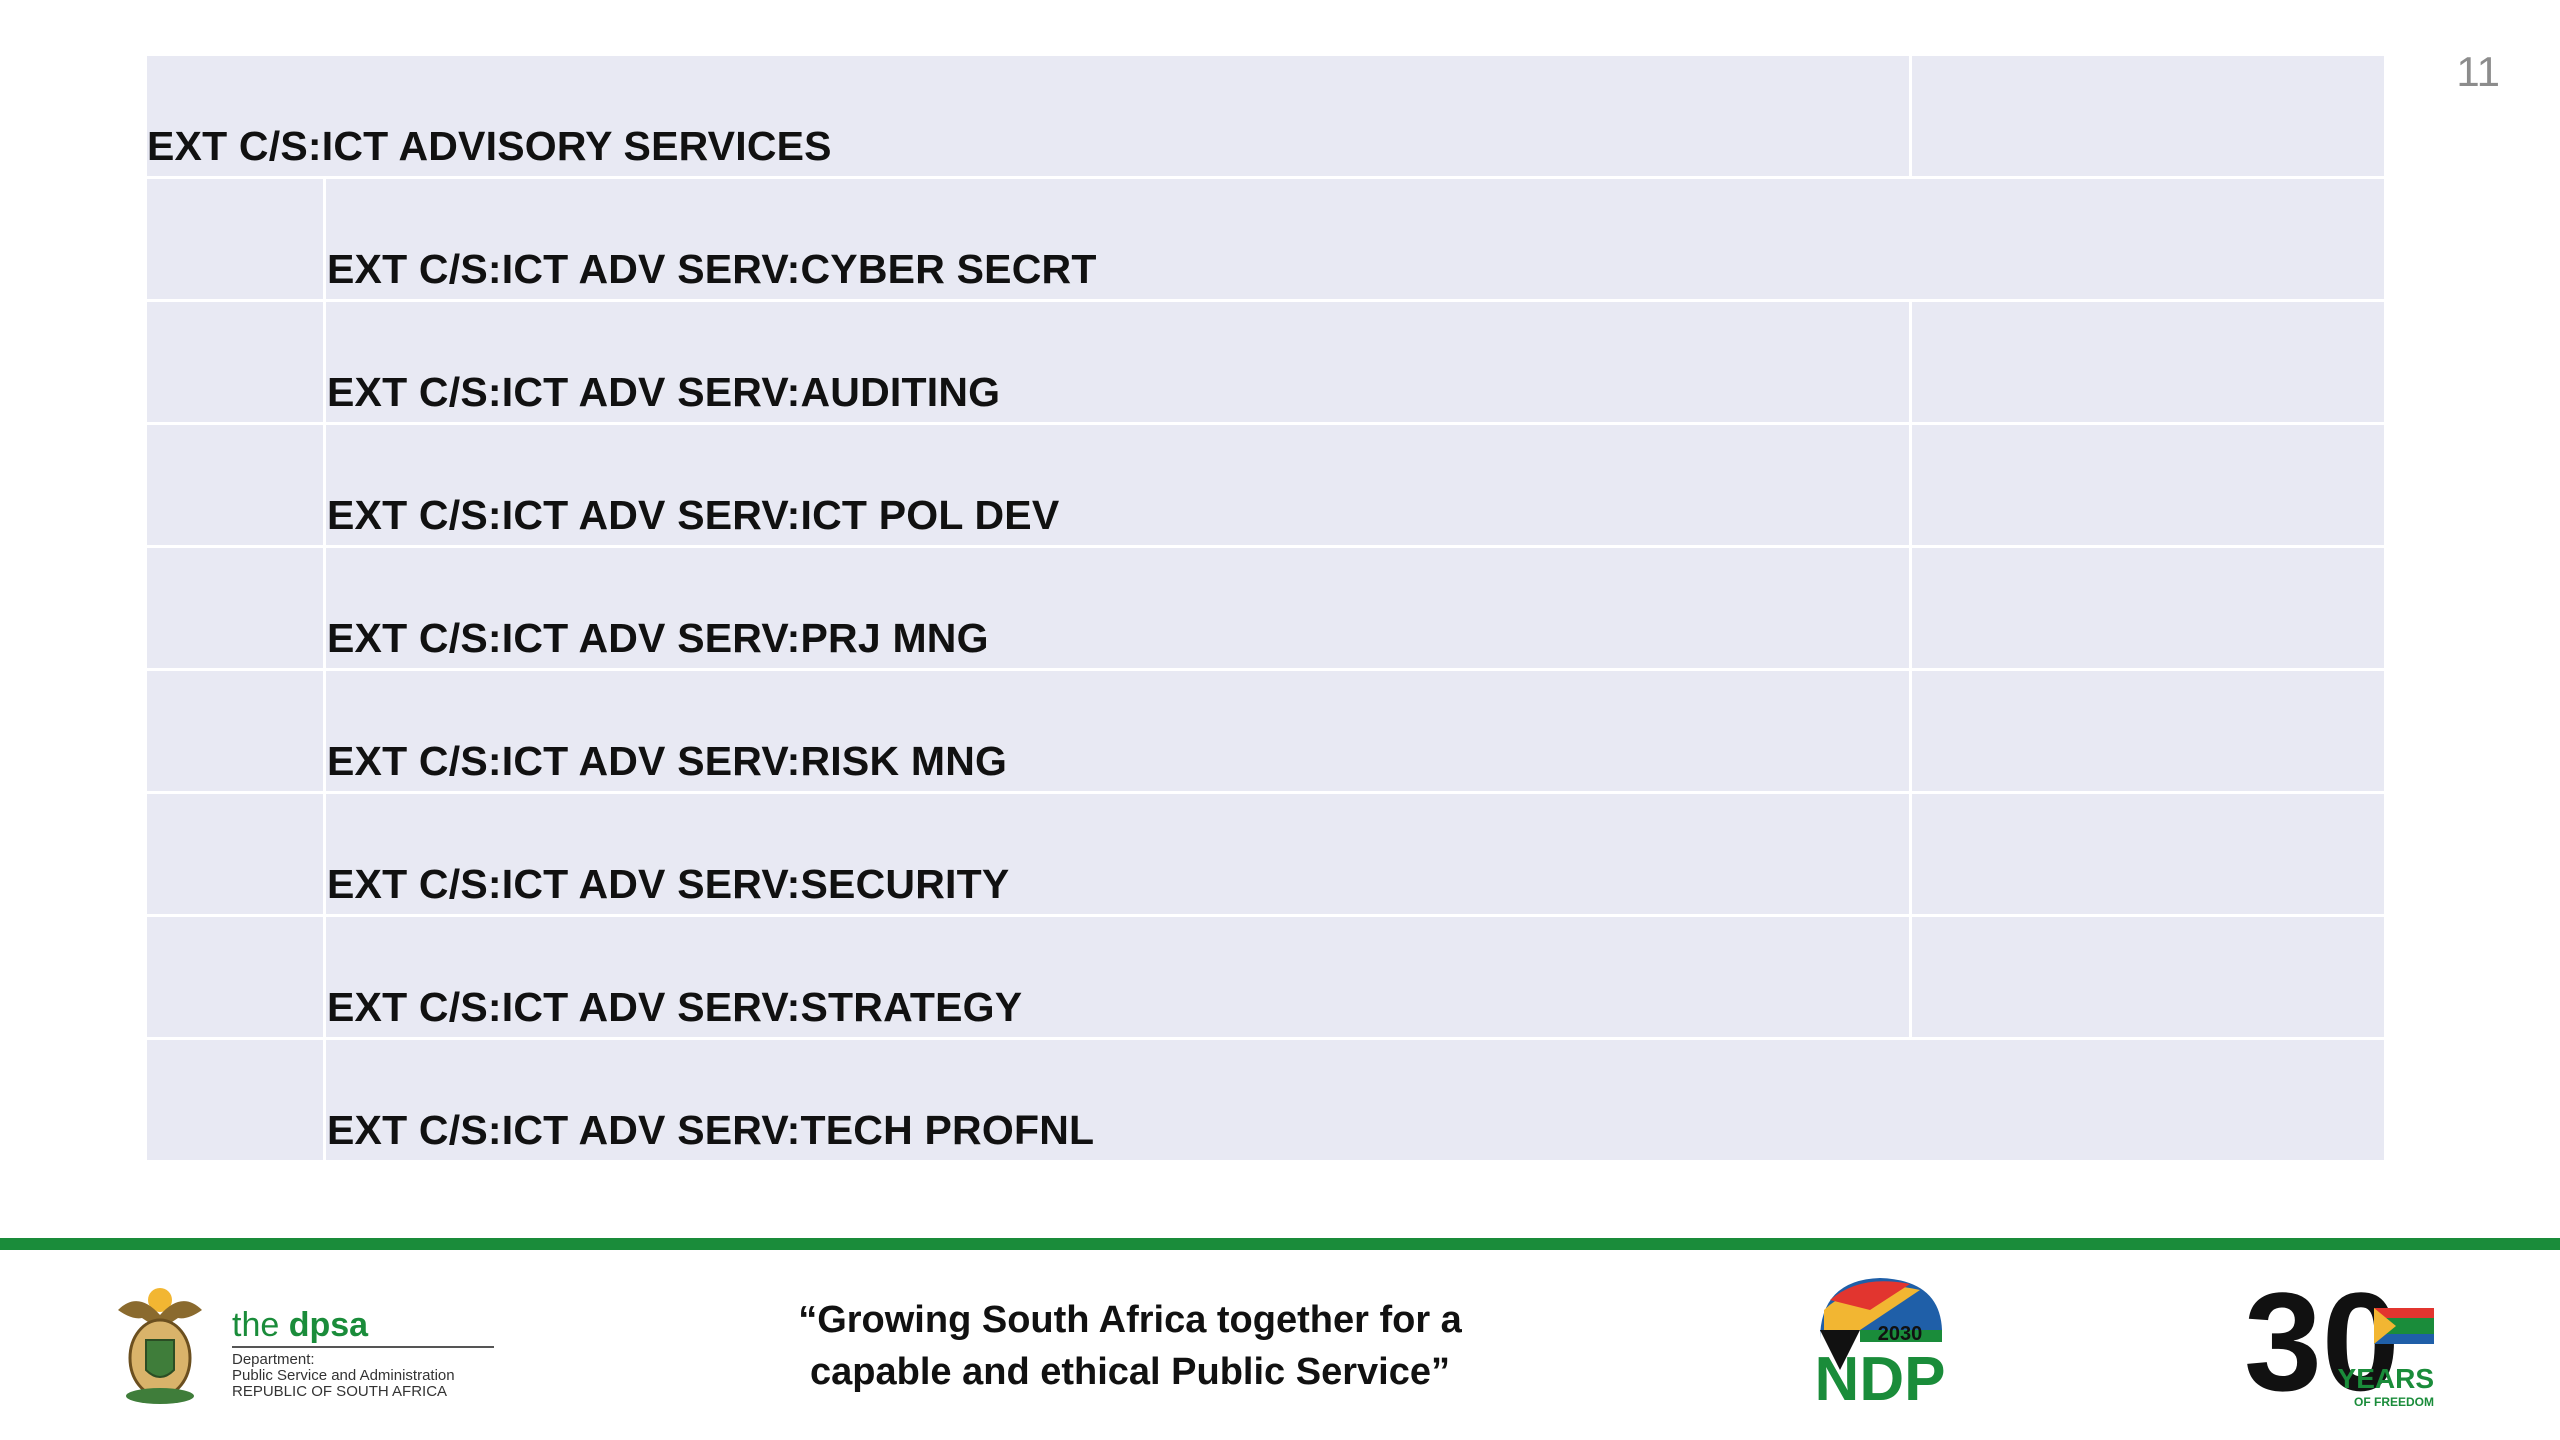 Image resolution: width=2560 pixels, height=1440 pixels. I want to click on row-label: EXT C/S:ICT ADV SERV:SECURITY, so click(668, 884).